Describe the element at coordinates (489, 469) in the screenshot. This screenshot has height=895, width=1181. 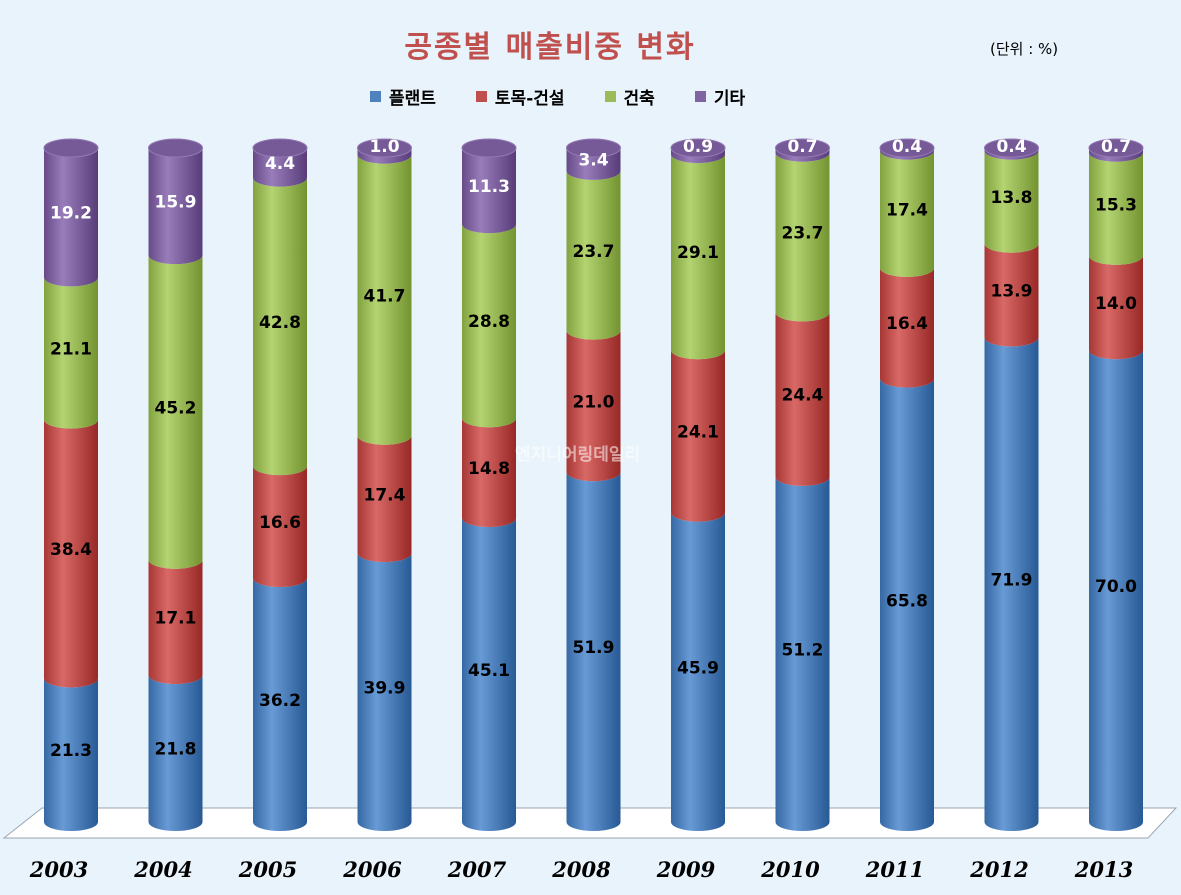
I see `data-label-2007-1: 14.8` at that location.